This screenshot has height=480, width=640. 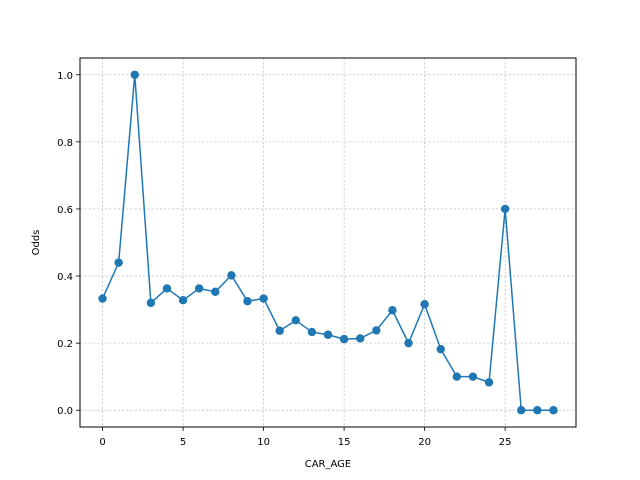 I want to click on y-axis-ticks: 0.0 0.2 0.4 0.6 0.8 1.0, so click(x=68, y=244).